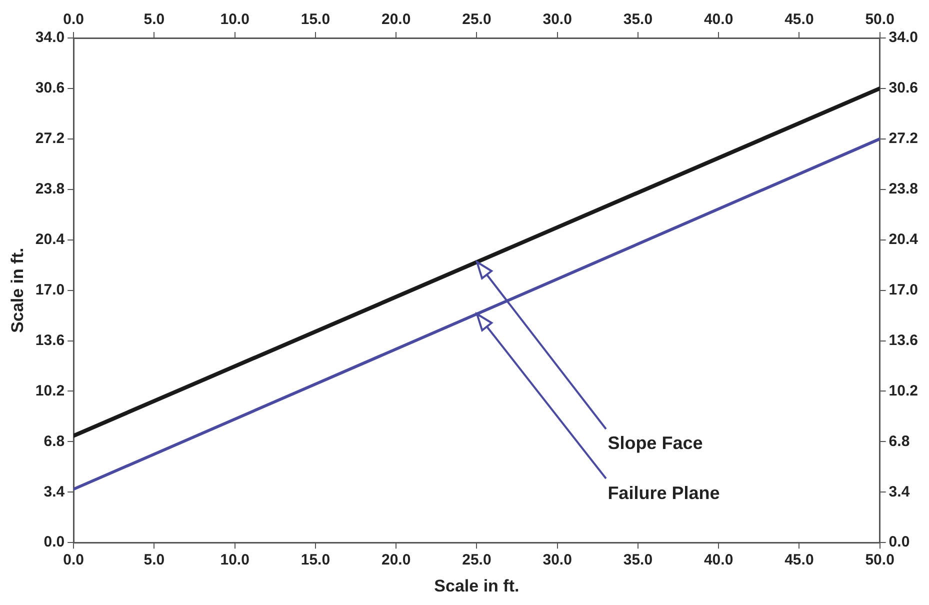 This screenshot has height=605, width=929. I want to click on y2-tick-label: 0.0, so click(899, 542).